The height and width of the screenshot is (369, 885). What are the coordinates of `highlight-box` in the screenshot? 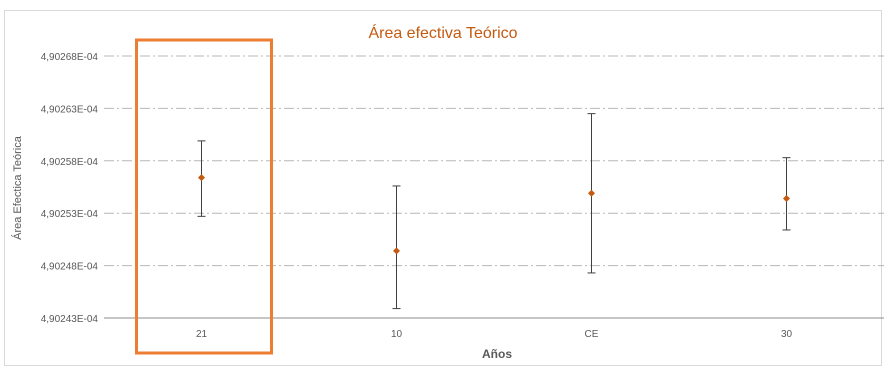 It's located at (204, 196).